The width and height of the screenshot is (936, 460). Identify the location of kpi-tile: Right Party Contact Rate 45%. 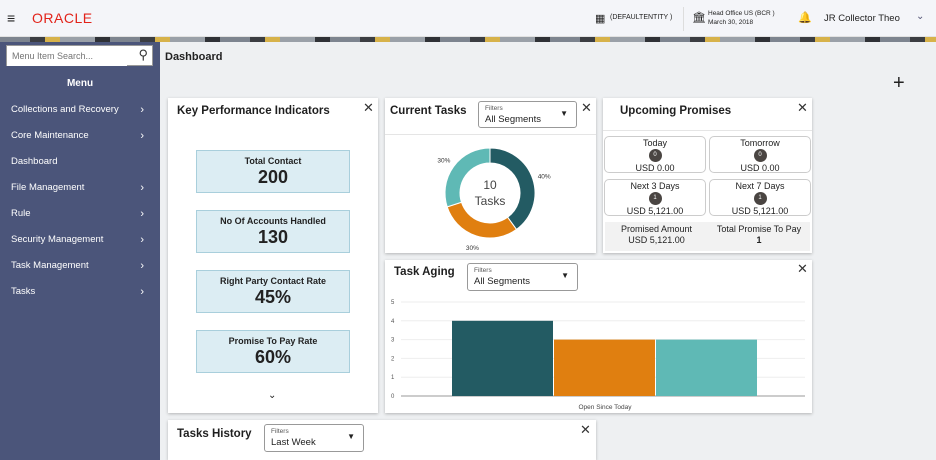
(273, 291).